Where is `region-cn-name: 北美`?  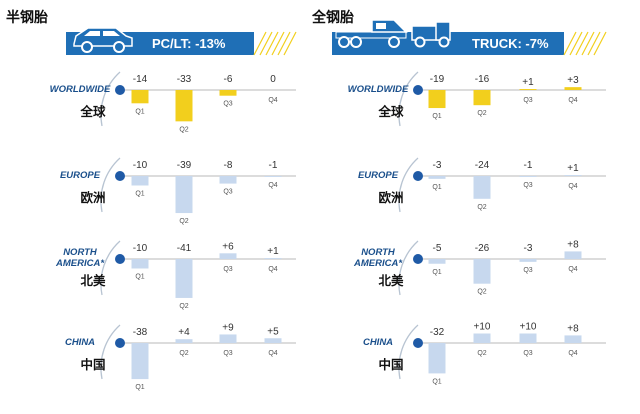
region-cn-name: 北美 is located at coordinates (93, 280).